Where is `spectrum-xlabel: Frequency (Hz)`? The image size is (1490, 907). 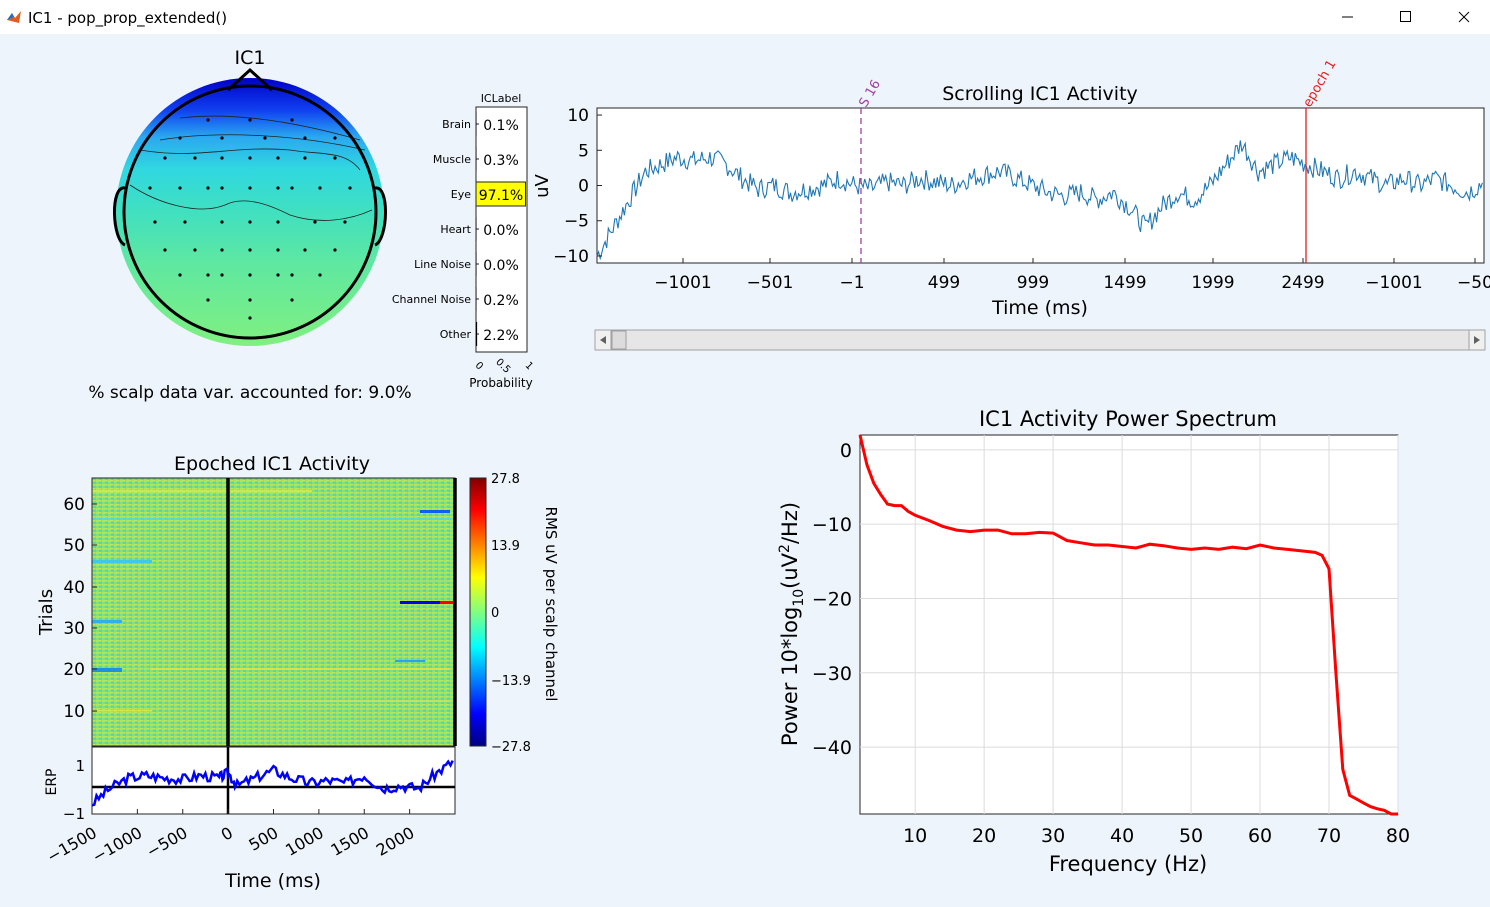 spectrum-xlabel: Frequency (Hz) is located at coordinates (1128, 864).